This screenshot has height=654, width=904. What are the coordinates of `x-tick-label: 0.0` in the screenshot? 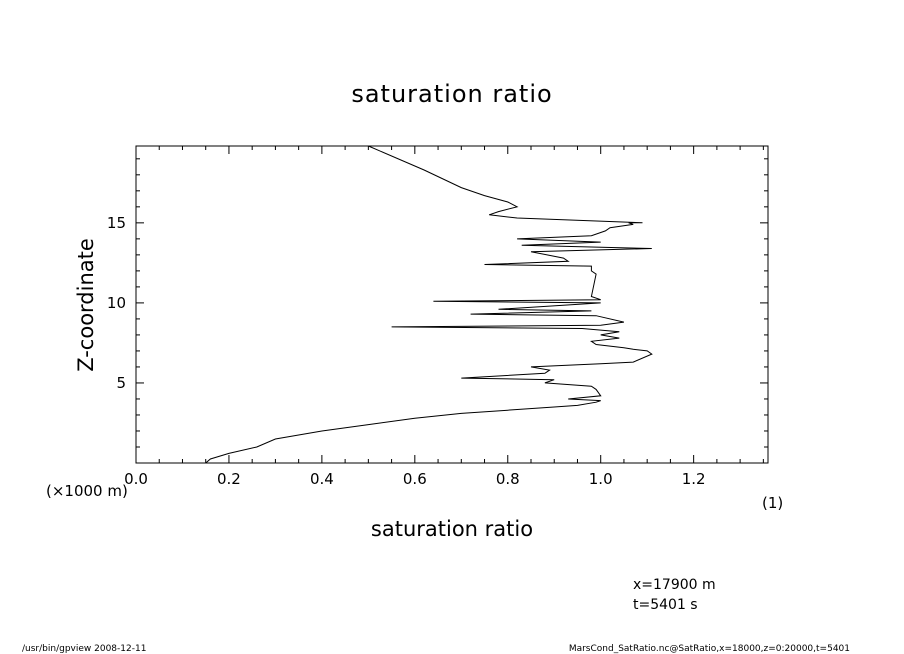 It's located at (136, 479).